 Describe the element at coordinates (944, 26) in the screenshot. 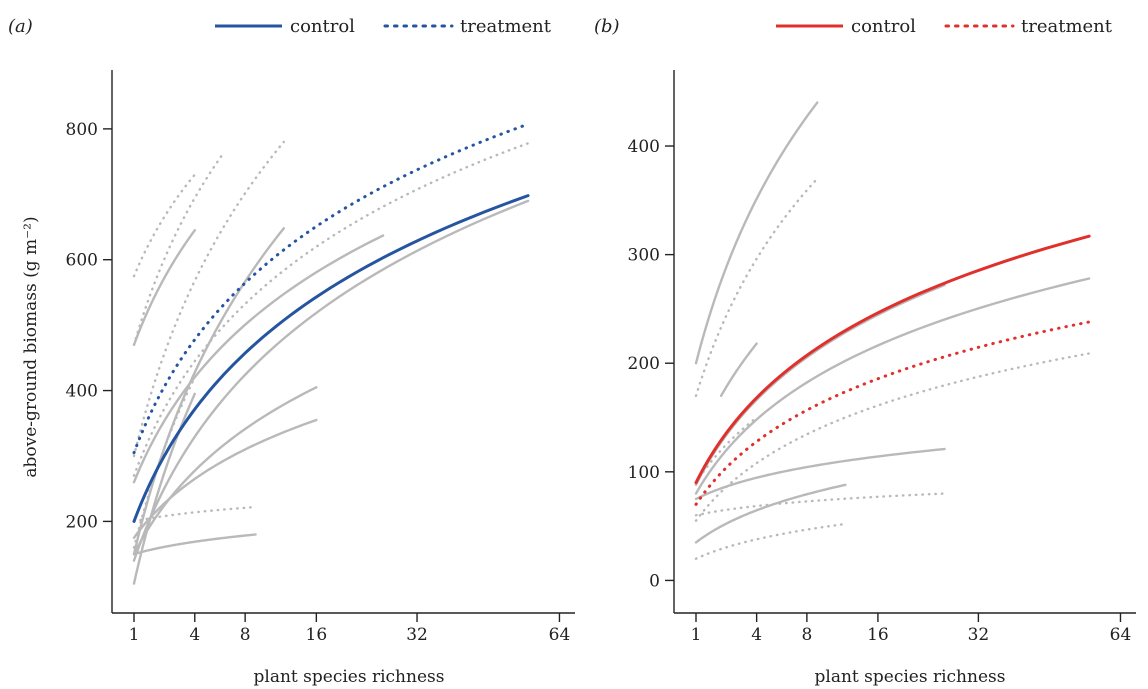

I see `panel-b-legend: control treatment` at that location.